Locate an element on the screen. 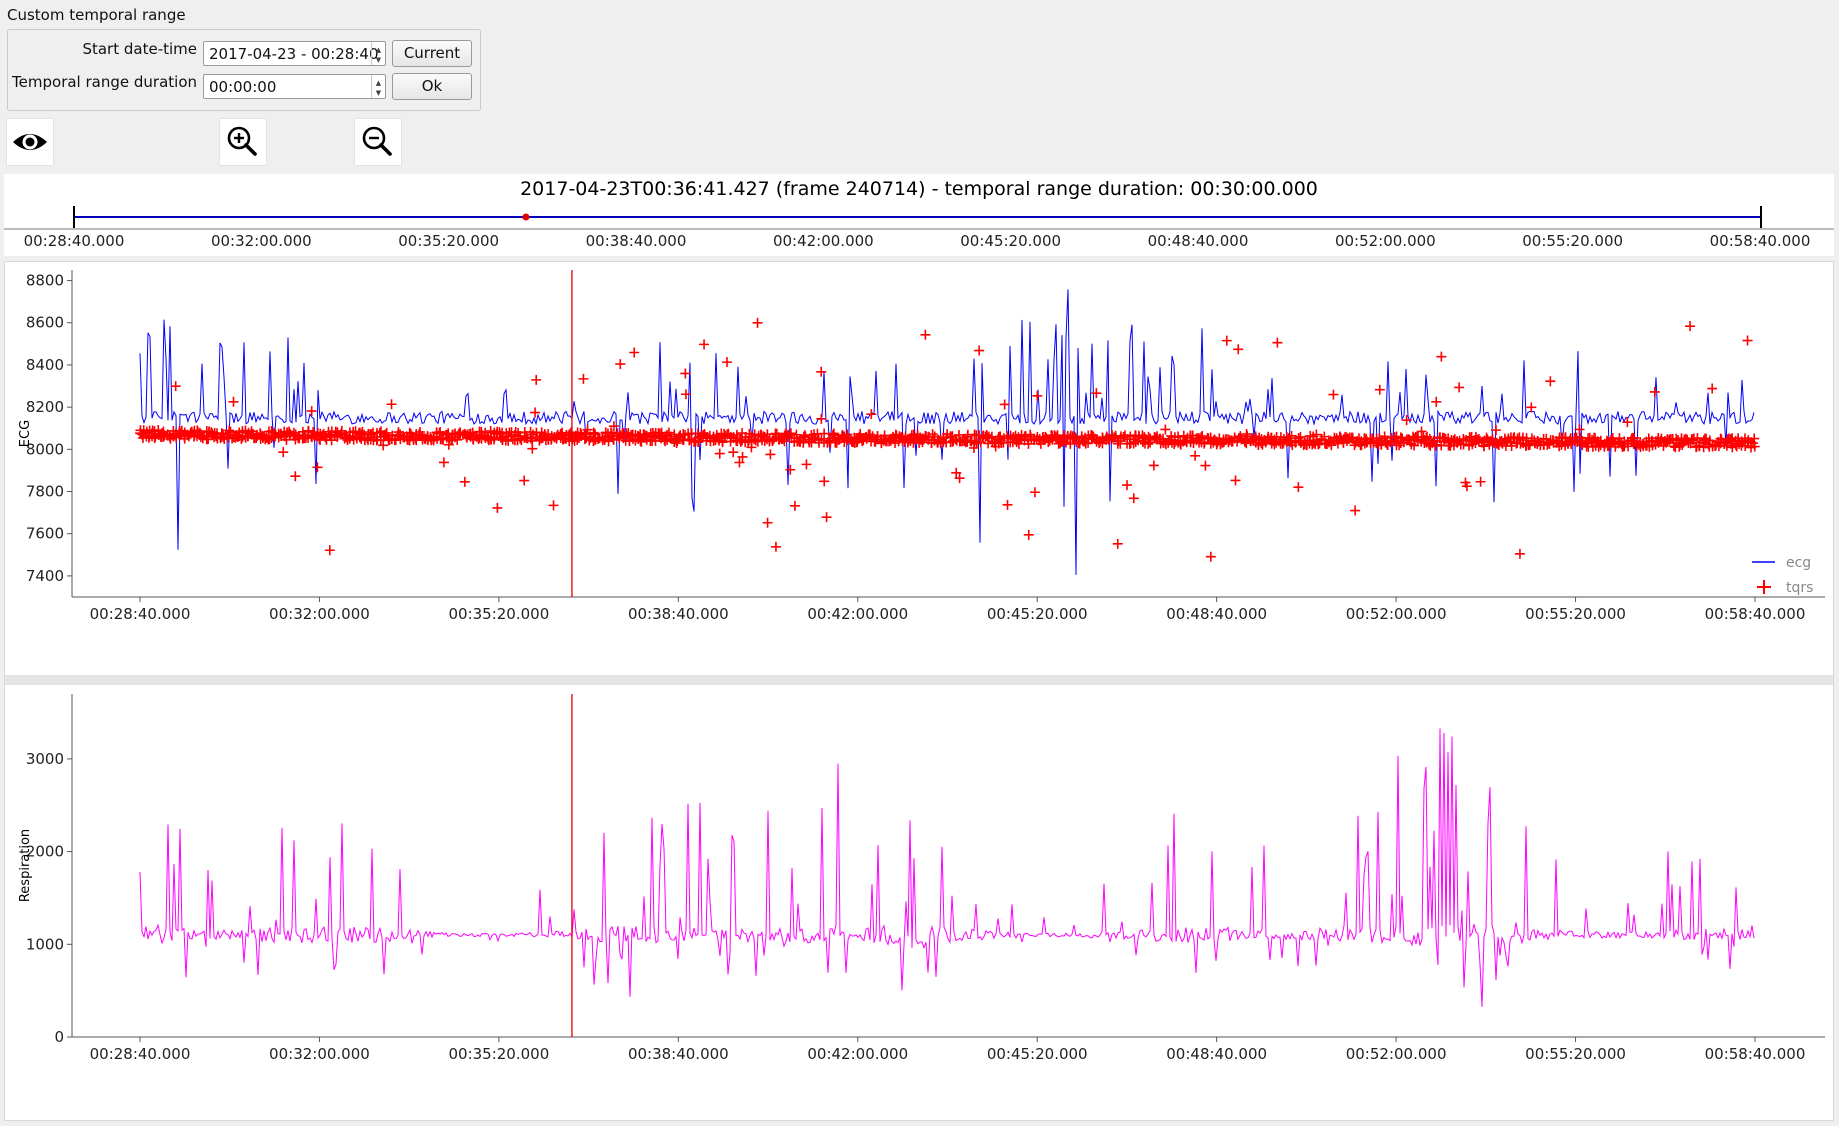 Image resolution: width=1839 pixels, height=1126 pixels. zoom-in-button is located at coordinates (243, 142).